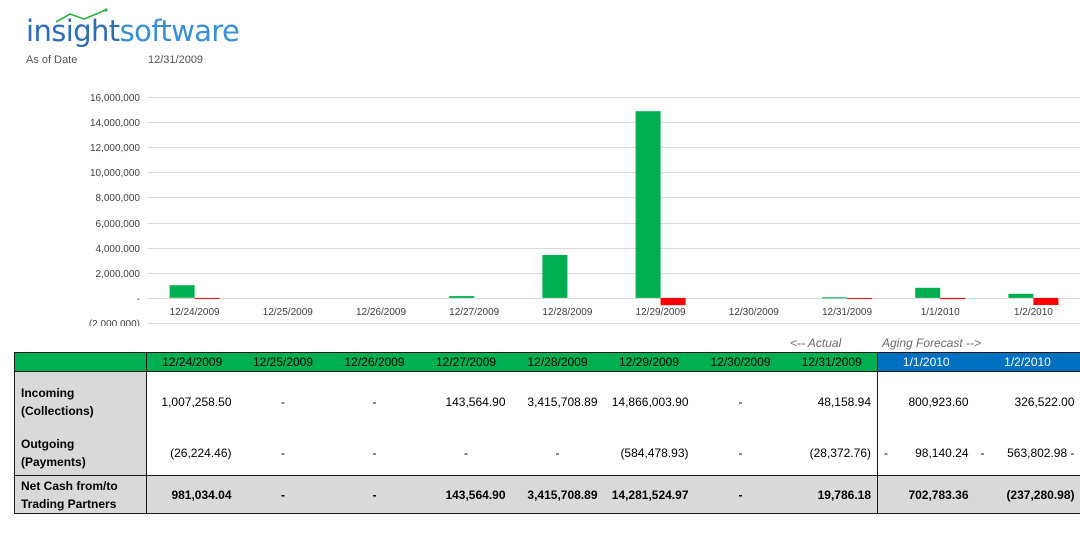 The width and height of the screenshot is (1080, 557). I want to click on y-tick-label: 16,000,000, so click(115, 98).